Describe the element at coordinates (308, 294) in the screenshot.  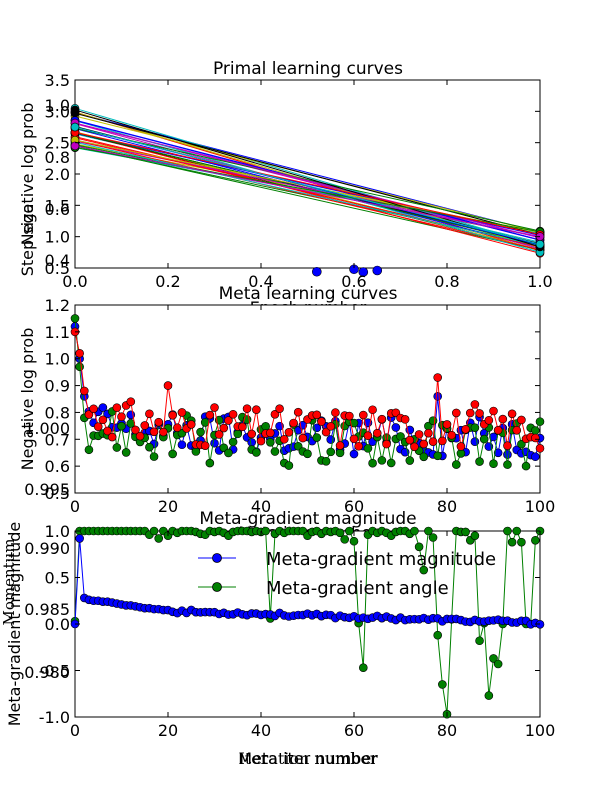
I see `meta-title: Meta learning curves` at that location.